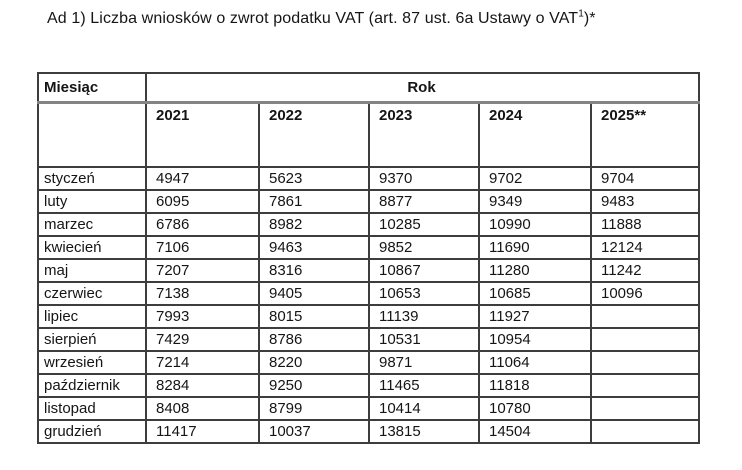 This screenshot has height=470, width=742. Describe the element at coordinates (535, 224) in the screenshot. I see `value-cell: 10990` at that location.